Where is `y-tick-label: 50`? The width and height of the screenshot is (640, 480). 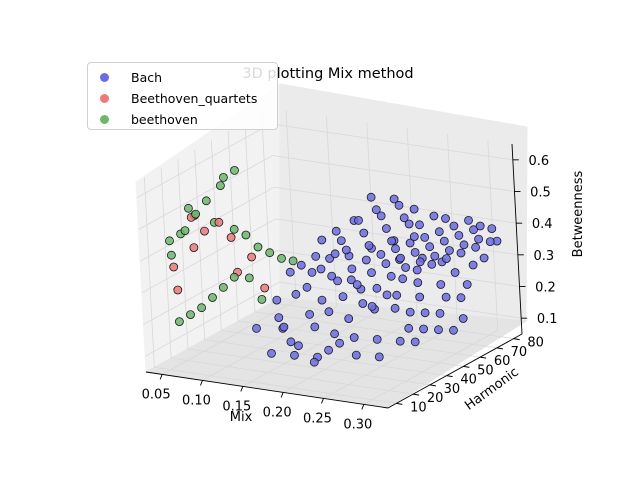
y-tick-label: 50 is located at coordinates (485, 370).